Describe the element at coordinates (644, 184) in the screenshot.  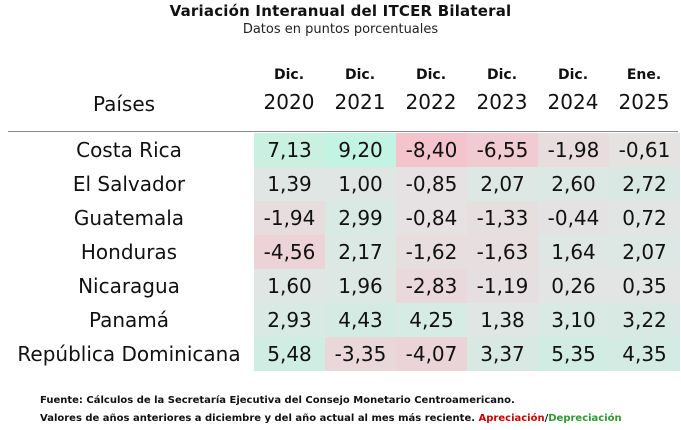
I see `table-cell: 2,72` at that location.